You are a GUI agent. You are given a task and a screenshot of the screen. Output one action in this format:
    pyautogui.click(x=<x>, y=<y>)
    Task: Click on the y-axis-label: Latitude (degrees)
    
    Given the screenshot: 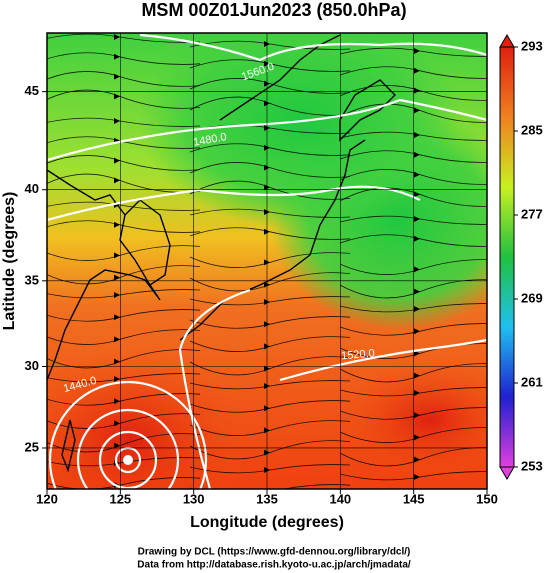 What is the action you would take?
    pyautogui.click(x=9, y=261)
    